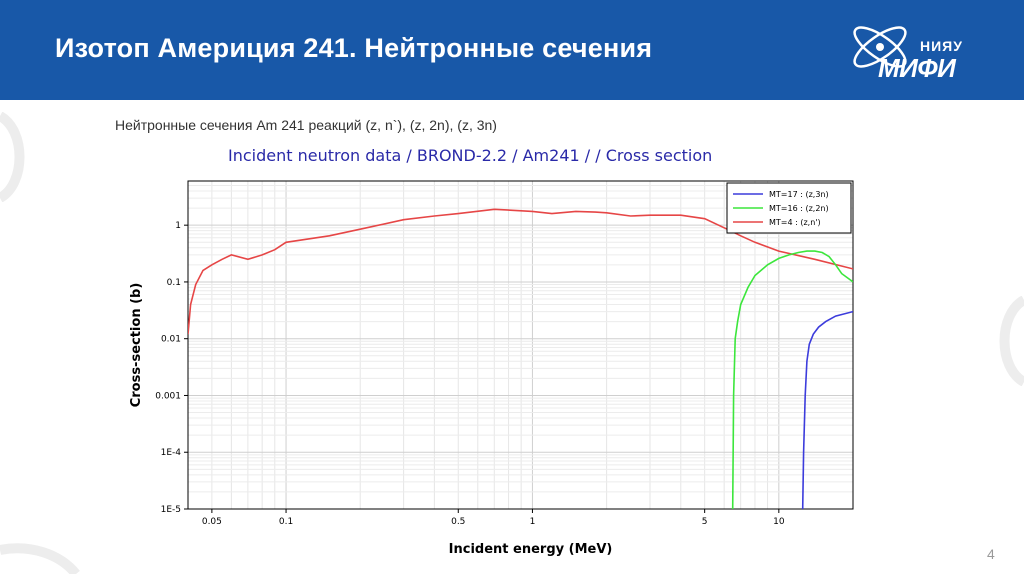 Image resolution: width=1024 pixels, height=574 pixels. What do you see at coordinates (799, 194) in the screenshot?
I see `legend-label: MT=17 : (z,3n)` at bounding box center [799, 194].